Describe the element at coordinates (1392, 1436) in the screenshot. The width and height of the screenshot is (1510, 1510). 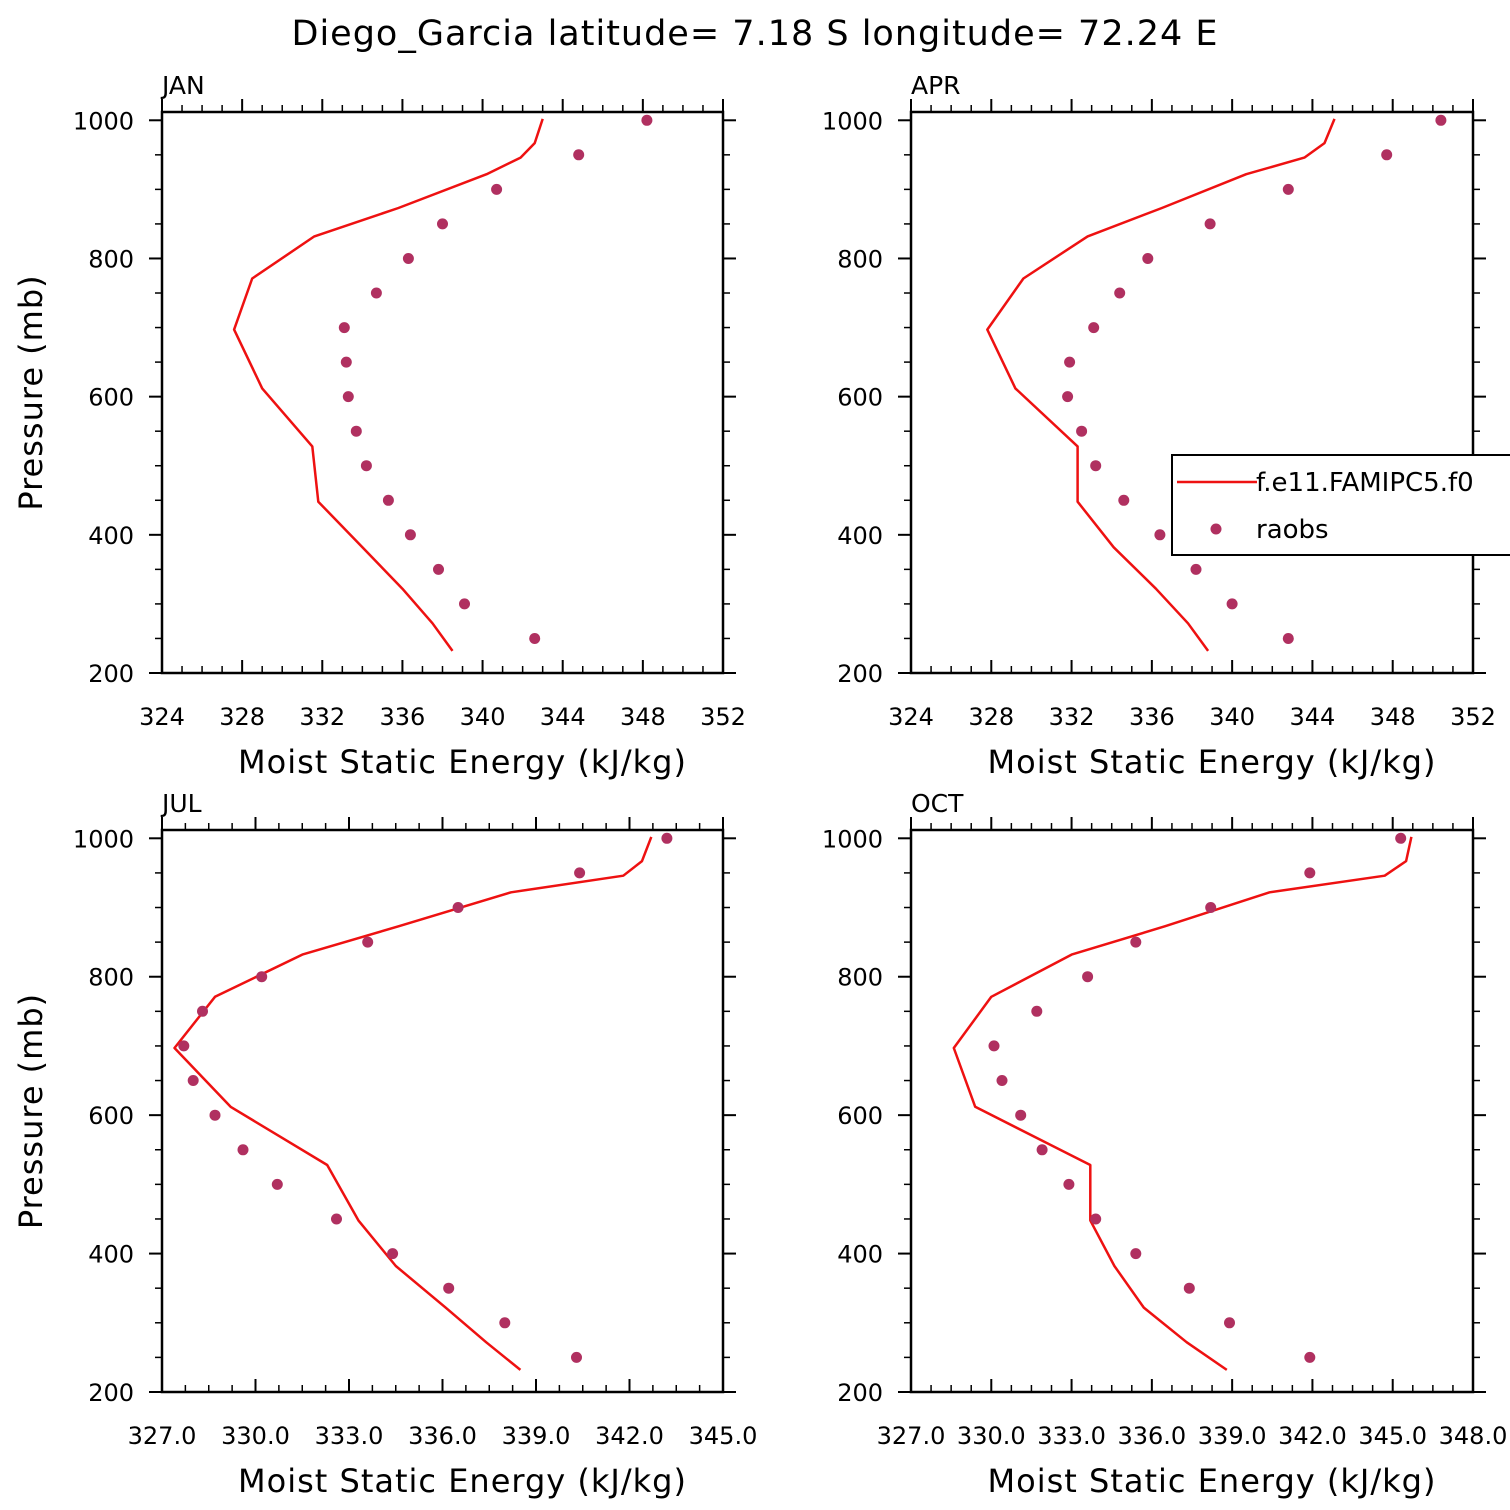
I see `x-tick-label: 345.0` at that location.